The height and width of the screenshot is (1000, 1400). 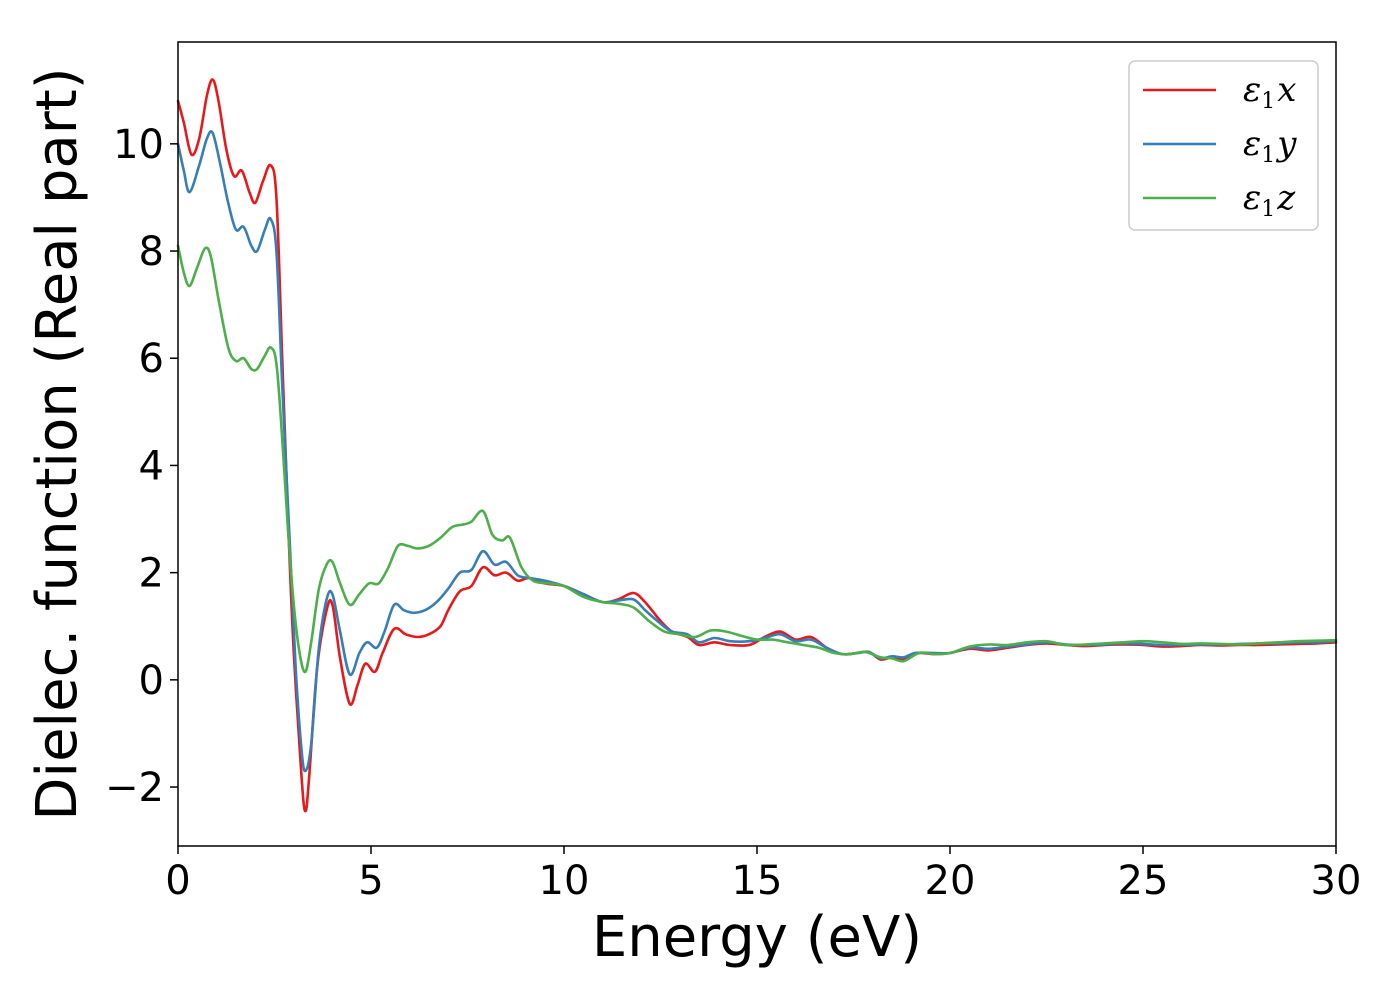 I want to click on legend-label-z: ε1z, so click(x=1269, y=200).